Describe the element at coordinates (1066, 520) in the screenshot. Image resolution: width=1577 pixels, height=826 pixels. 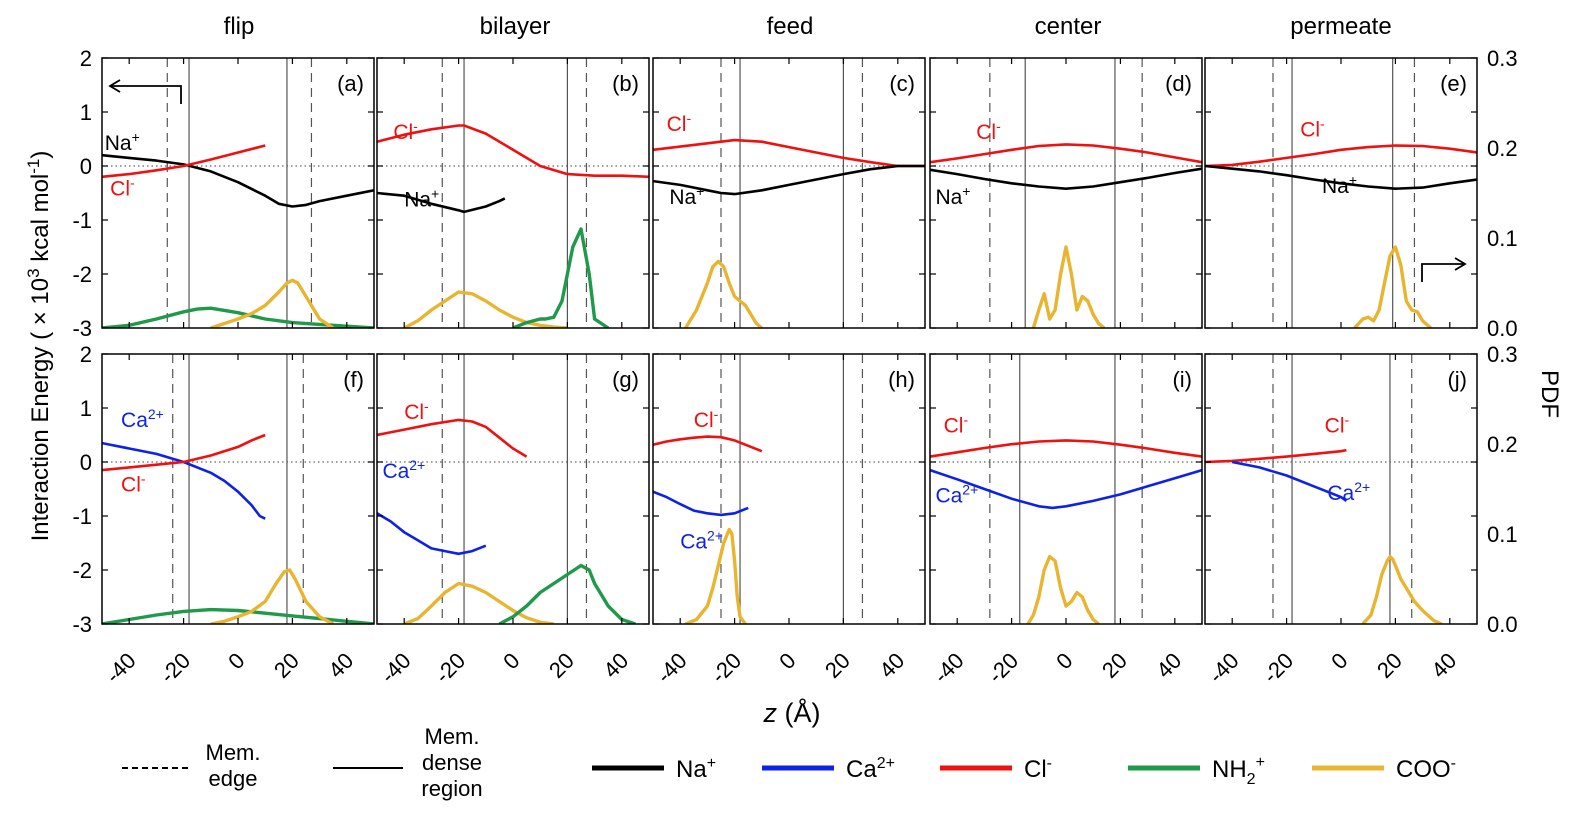
I see `panel-i: (i) Cl- Ca2+ -40 -20 0 20 40` at that location.